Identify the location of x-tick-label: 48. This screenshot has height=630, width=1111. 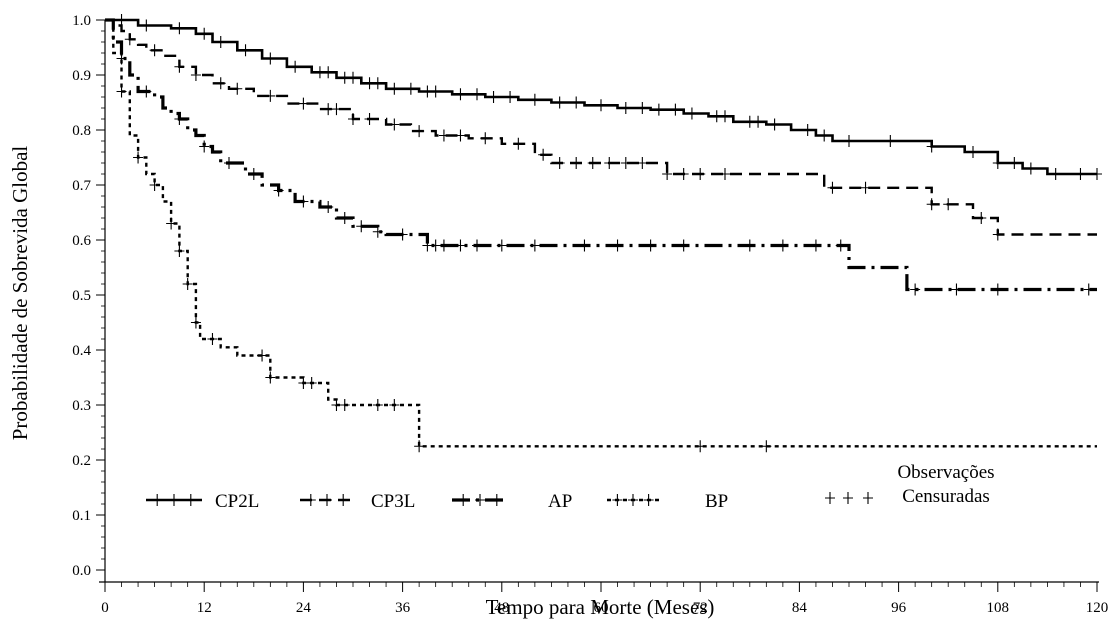
(501, 608).